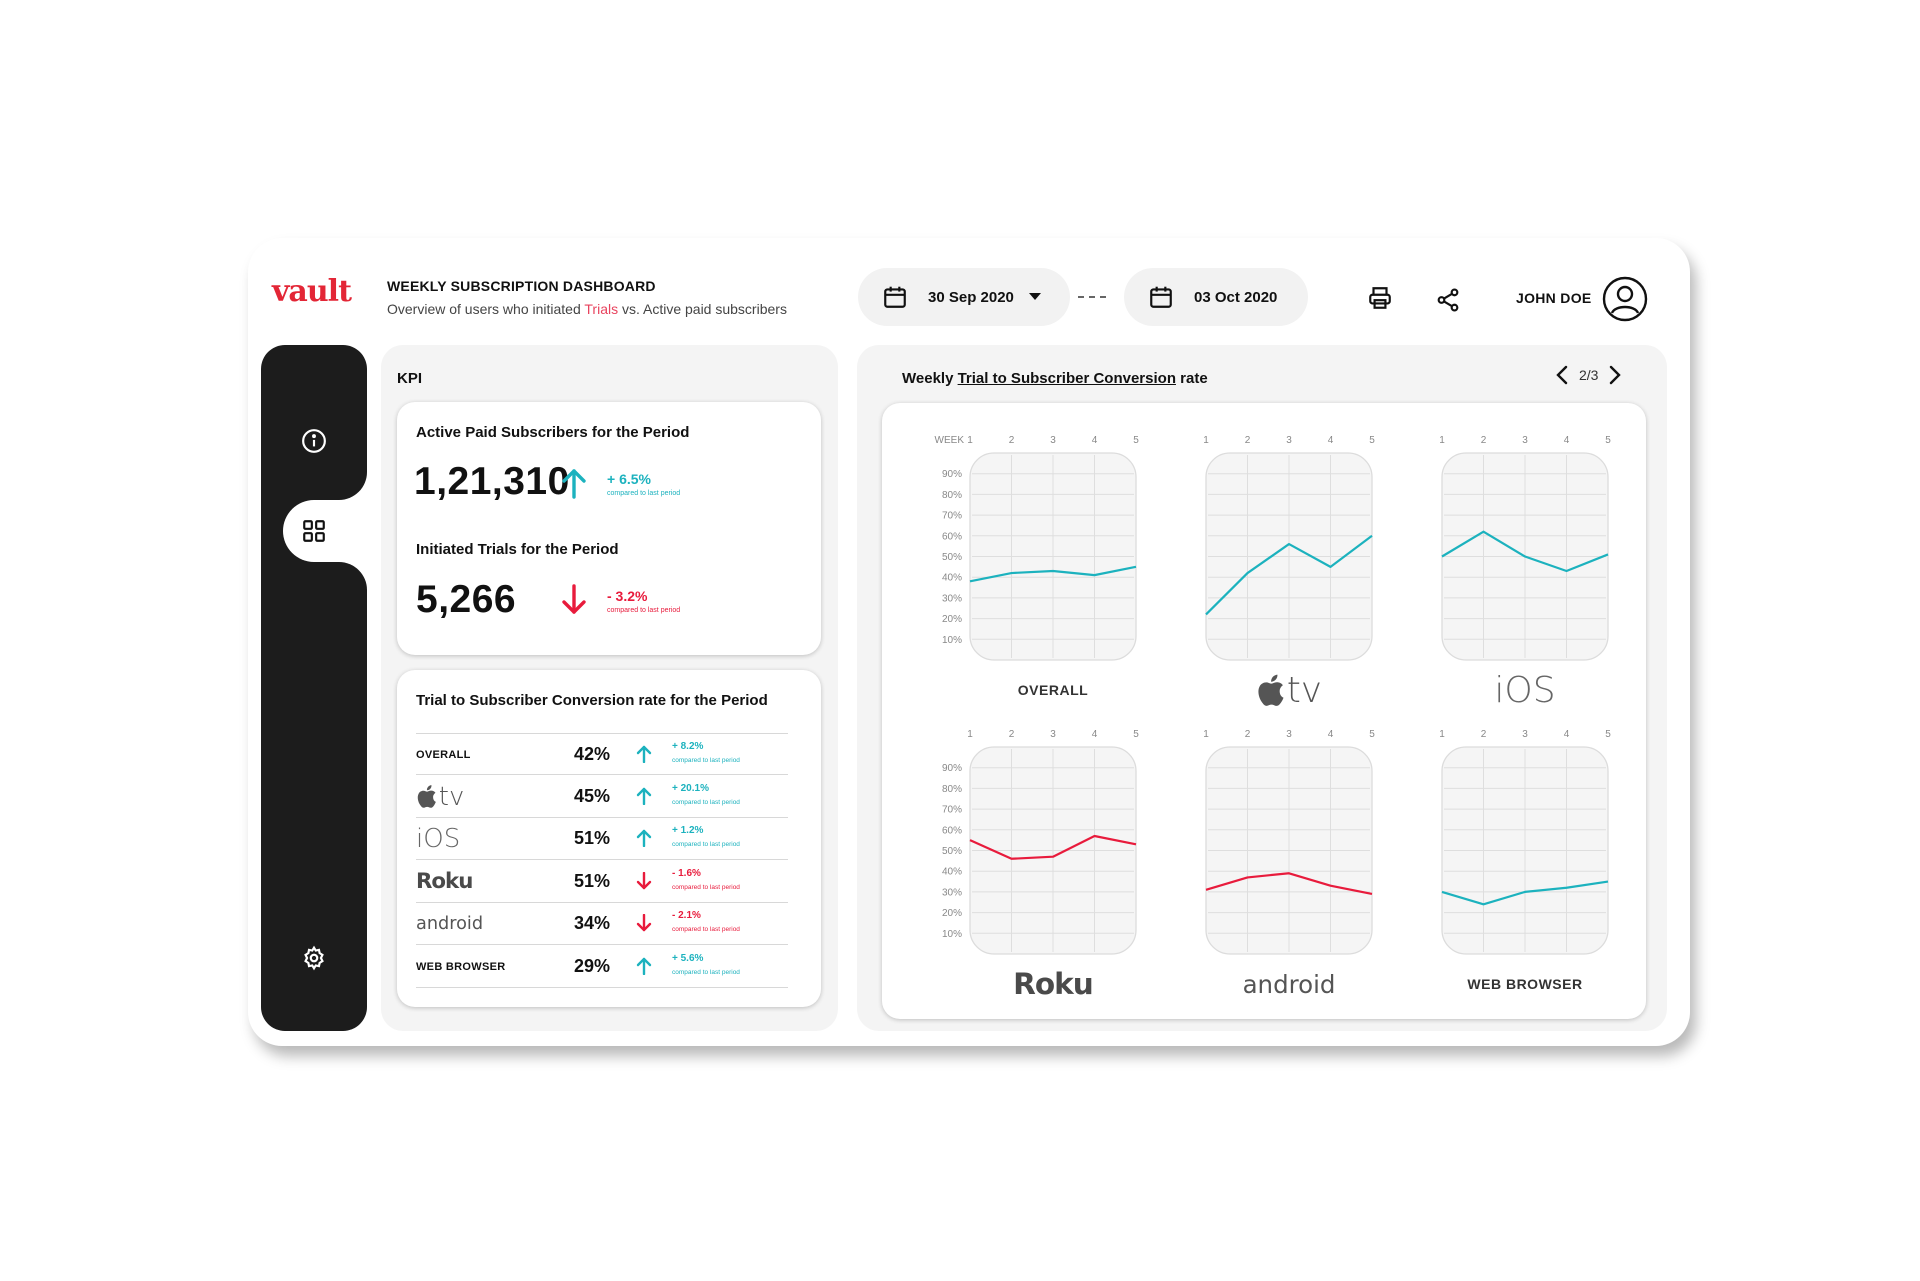  I want to click on conversion-row-change: - 1.6%, so click(686, 873).